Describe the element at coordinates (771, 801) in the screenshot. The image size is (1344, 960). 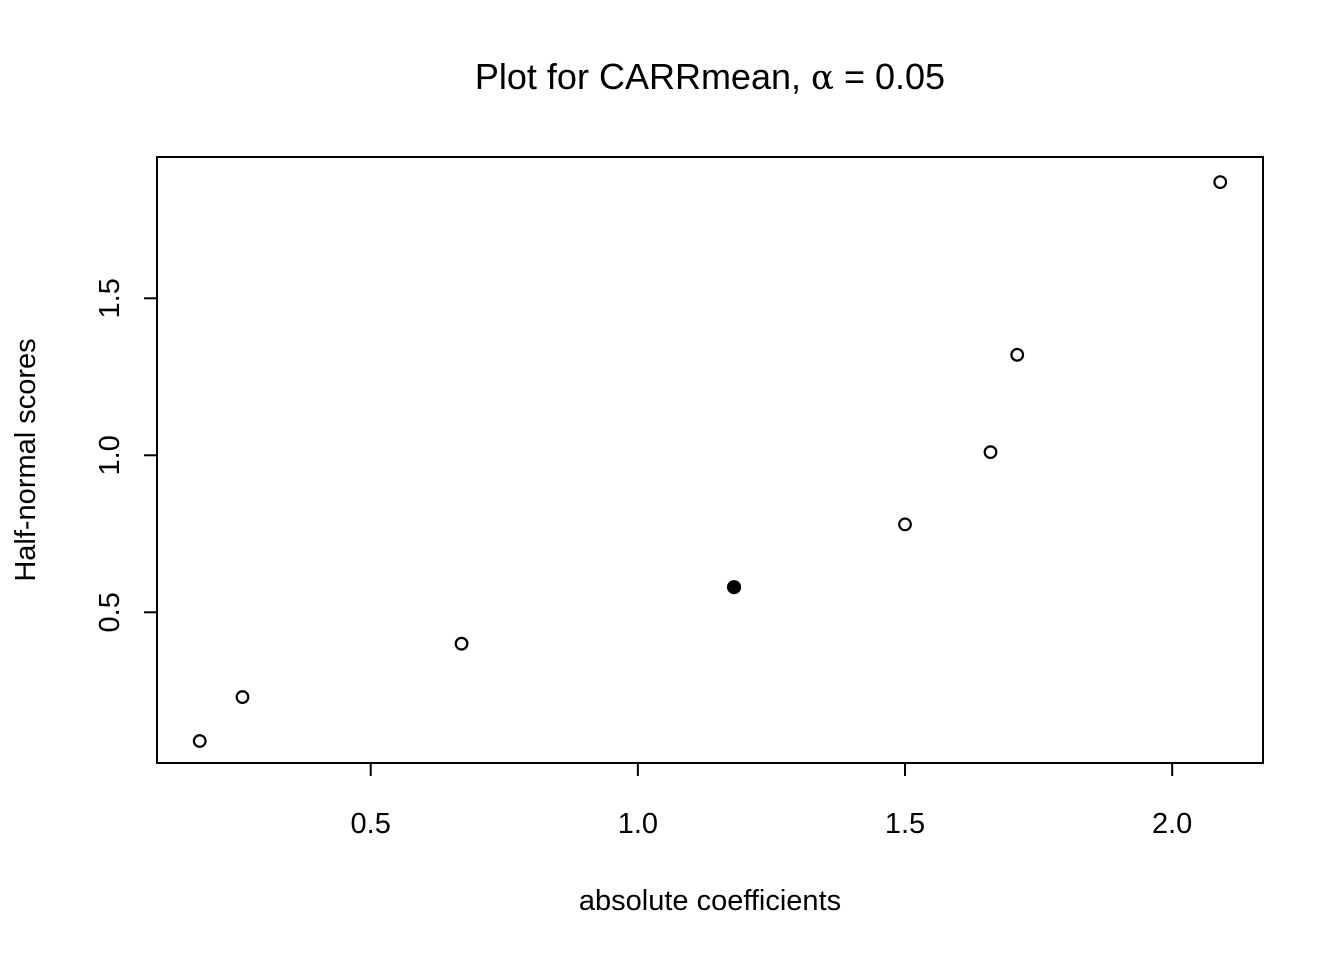
I see `x-axis: 0.5 1.0 1.5 2.0` at that location.